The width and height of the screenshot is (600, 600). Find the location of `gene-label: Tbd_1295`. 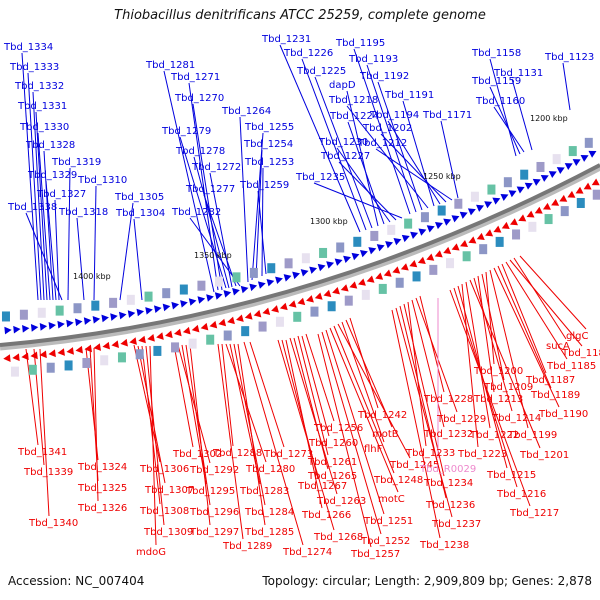

gene-label: Tbd_1295 is located at coordinates (210, 491).